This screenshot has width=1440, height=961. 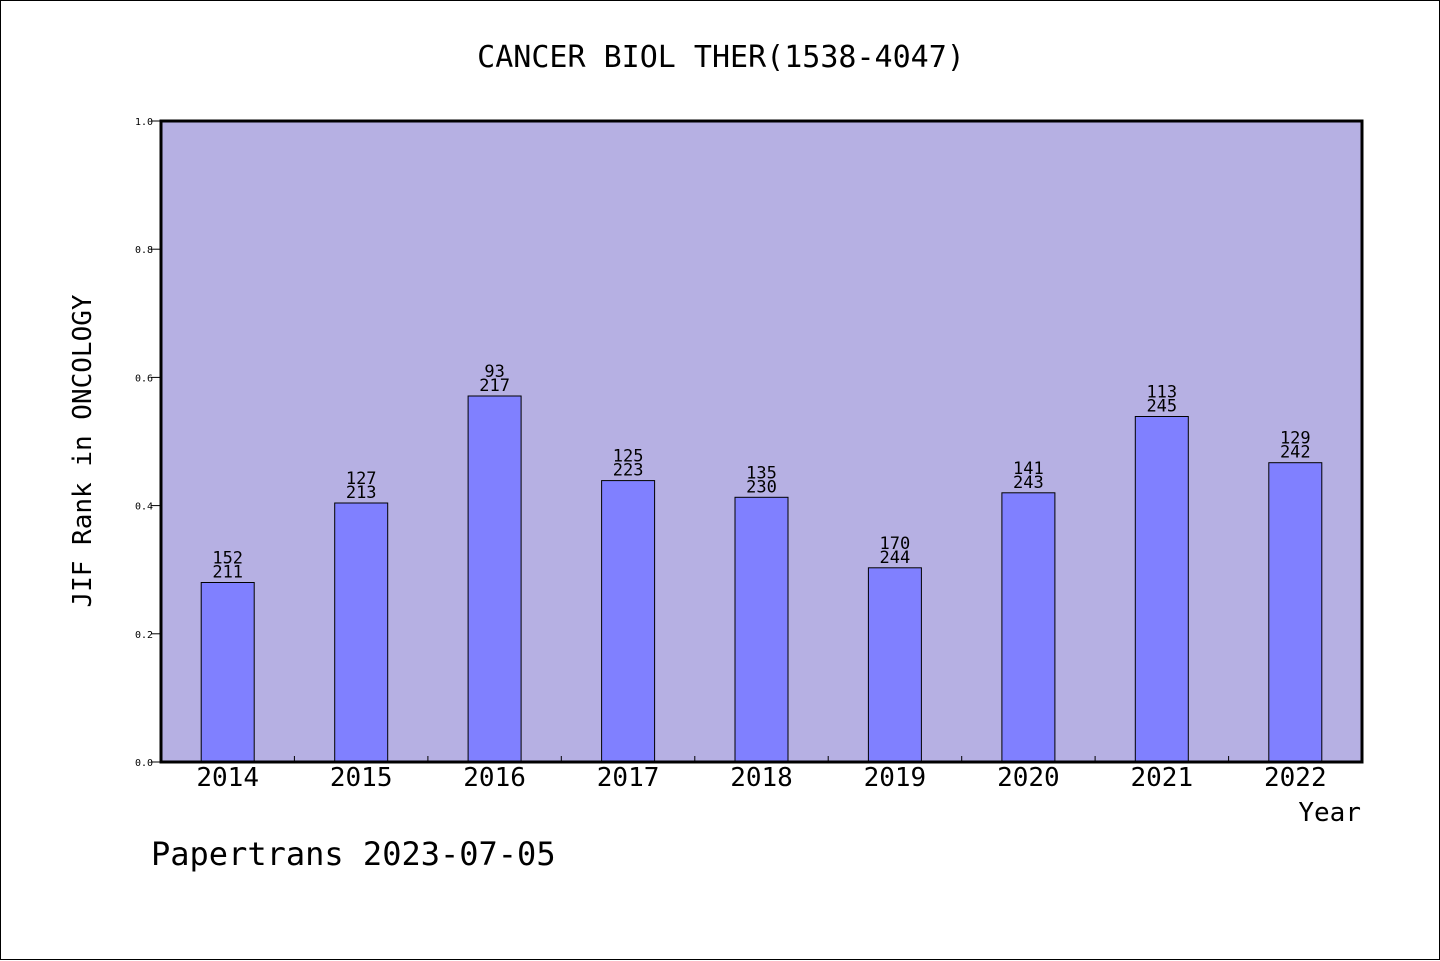 What do you see at coordinates (494, 386) in the screenshot?
I see `bar-label-total-2016: 217` at bounding box center [494, 386].